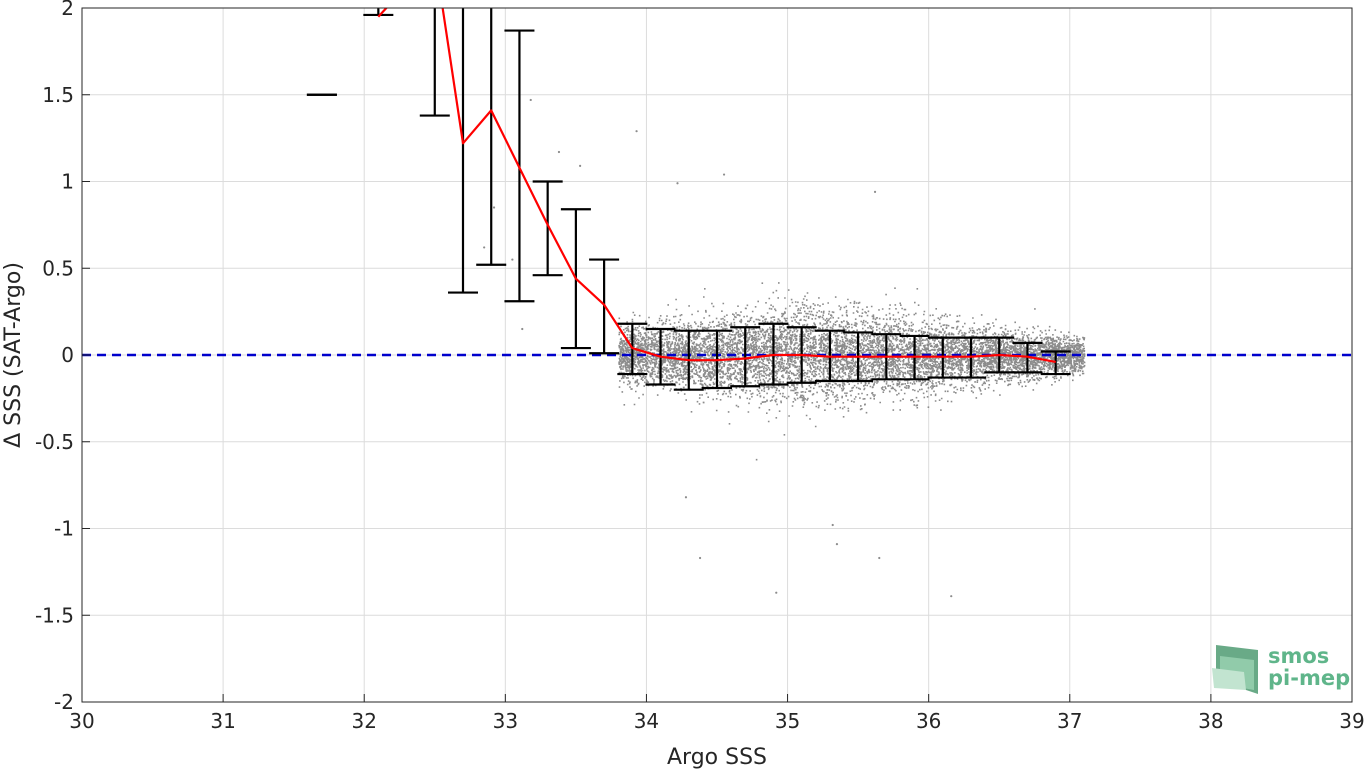  What do you see at coordinates (81, 721) in the screenshot?
I see `x-tick-label: 30` at bounding box center [81, 721].